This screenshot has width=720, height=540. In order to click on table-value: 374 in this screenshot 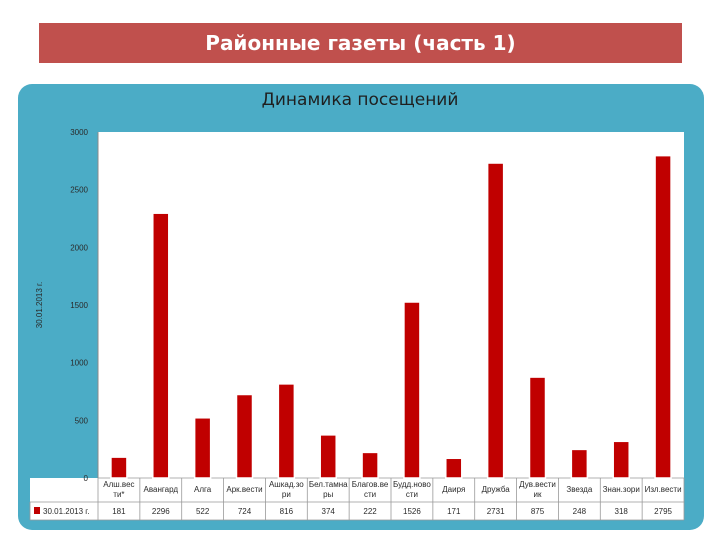, I will do `click(329, 511)`.